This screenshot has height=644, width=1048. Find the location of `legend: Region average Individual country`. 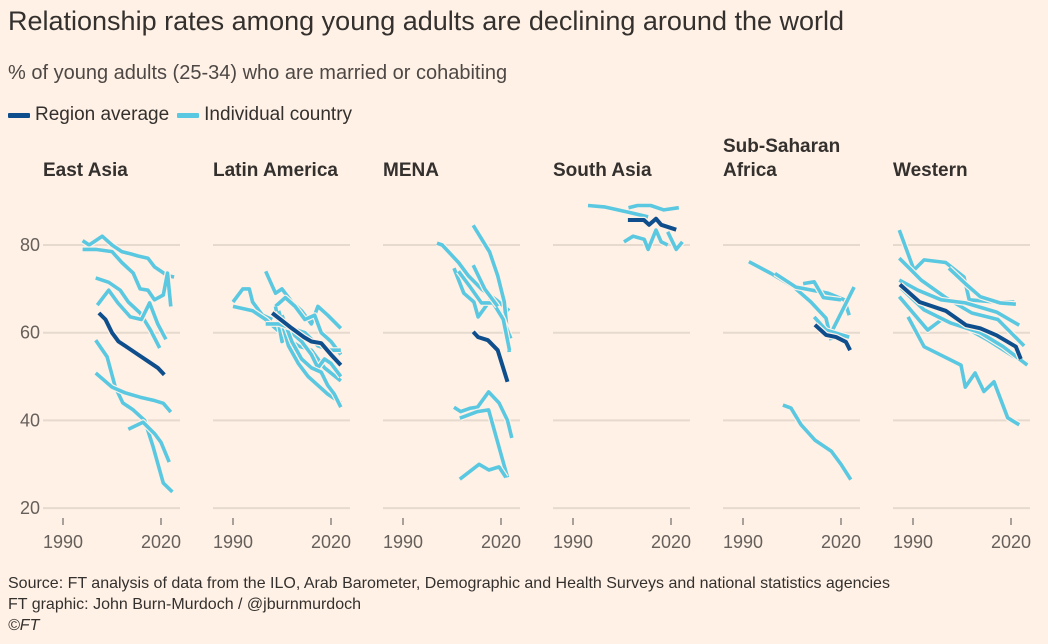

legend: Region average Individual country is located at coordinates (180, 115).